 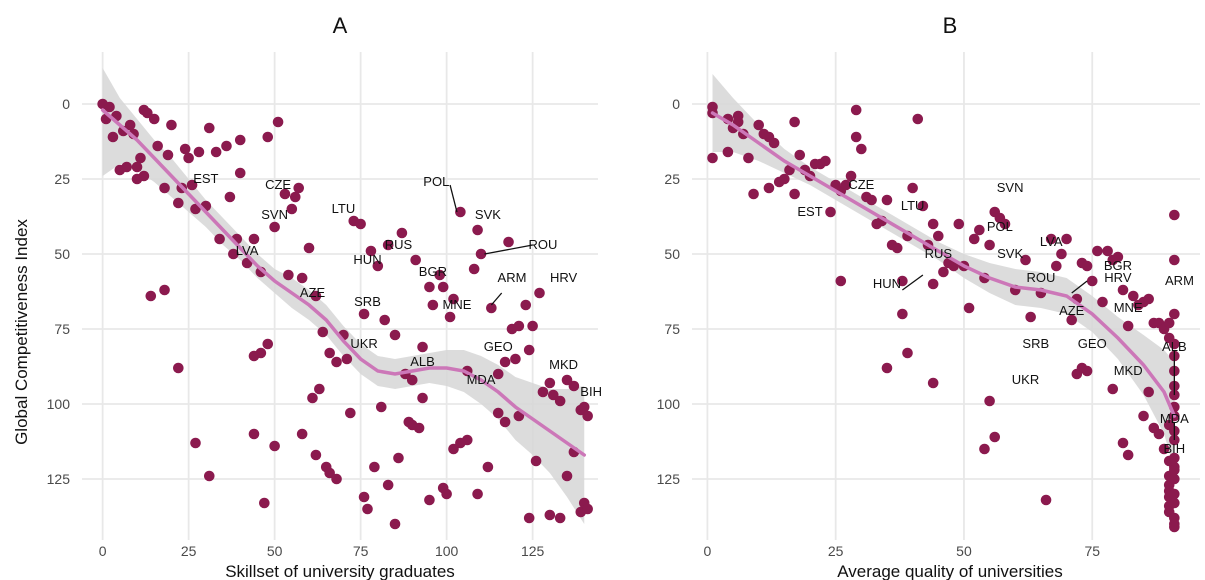 What do you see at coordinates (433, 271) in the screenshot?
I see `panel-a-country-label: BGR` at bounding box center [433, 271].